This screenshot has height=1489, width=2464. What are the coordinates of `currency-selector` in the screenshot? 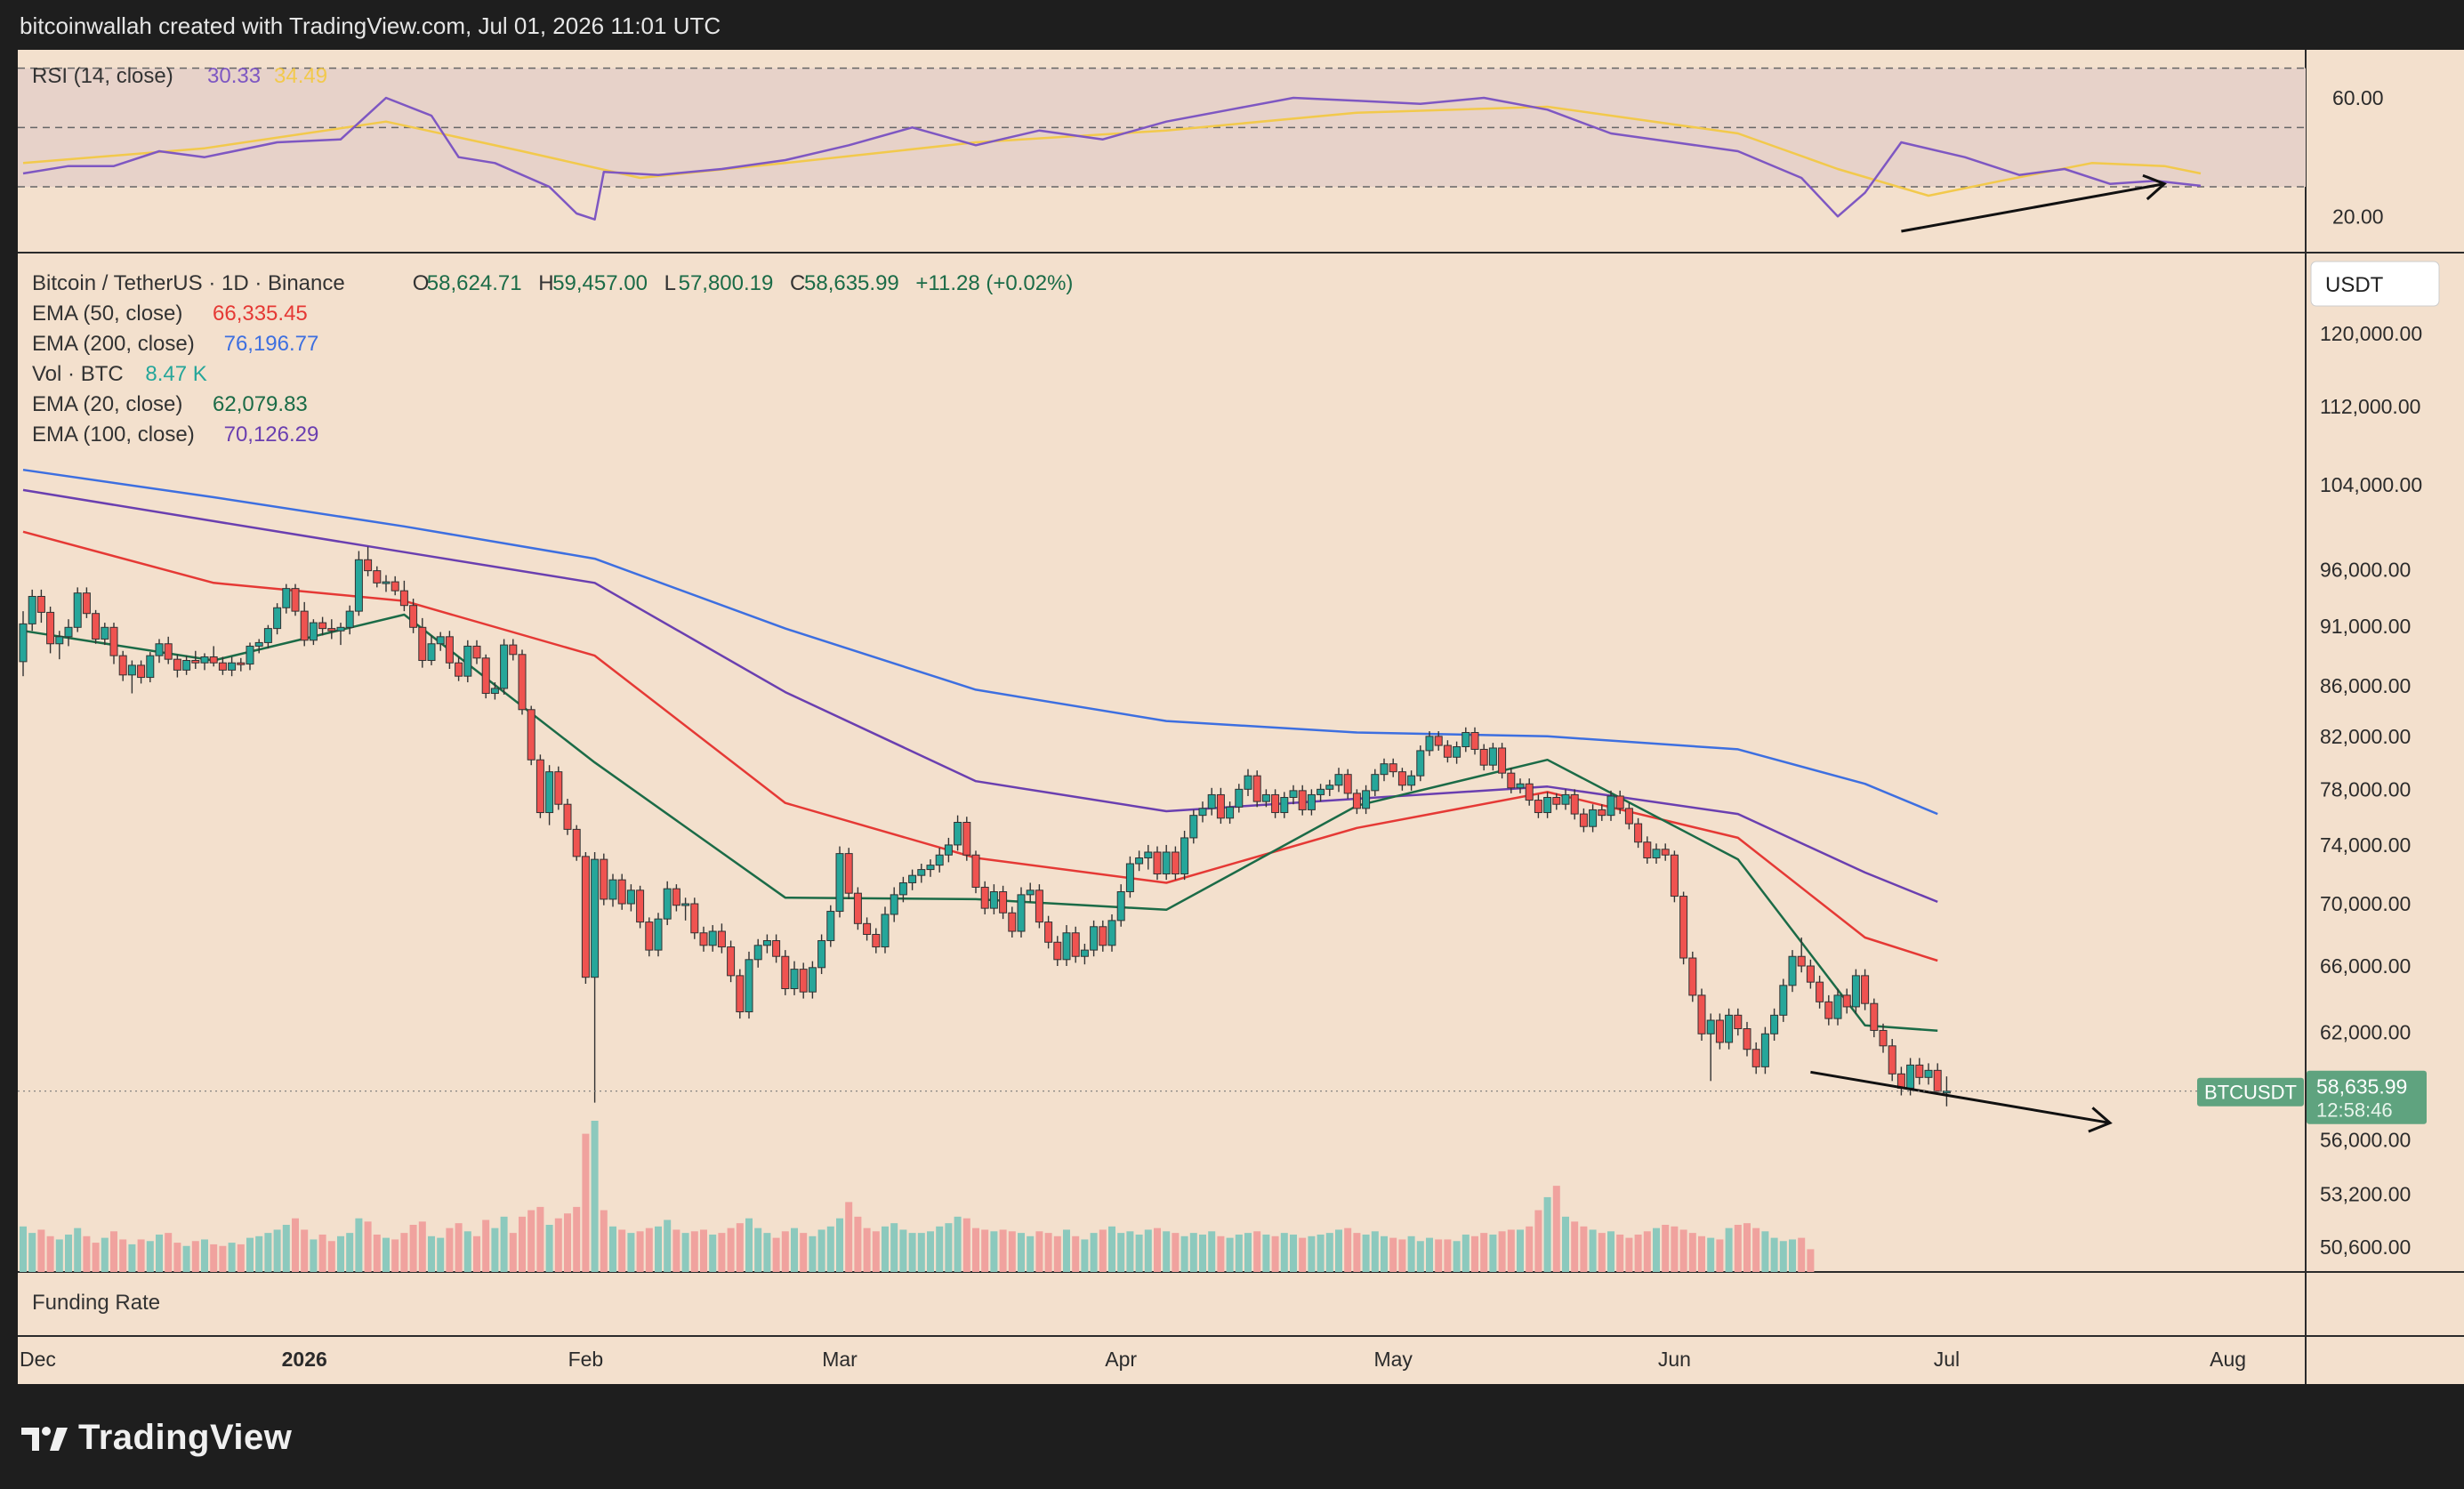 It's located at (2375, 284).